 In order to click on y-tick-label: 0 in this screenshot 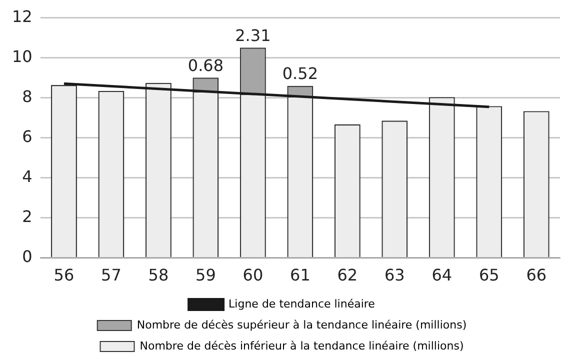, I will do `click(27, 256)`.